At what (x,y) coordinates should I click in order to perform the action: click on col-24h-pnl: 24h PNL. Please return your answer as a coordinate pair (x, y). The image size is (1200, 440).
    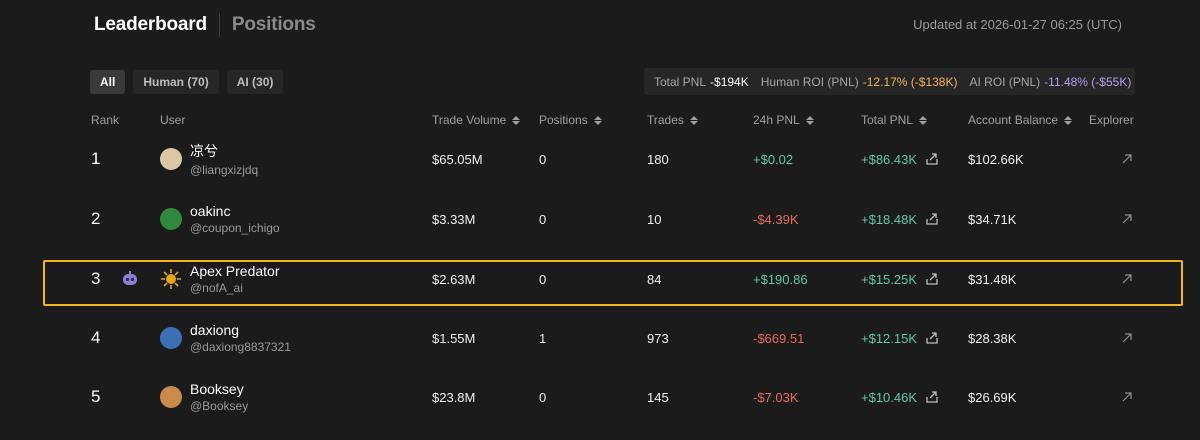
    Looking at the image, I should click on (783, 120).